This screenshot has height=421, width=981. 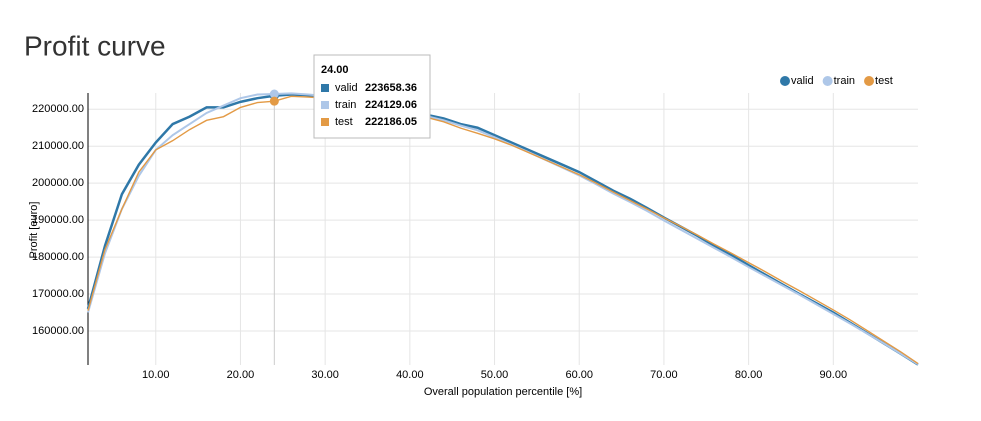 I want to click on y-tick-label: 200000.00, so click(x=58, y=183).